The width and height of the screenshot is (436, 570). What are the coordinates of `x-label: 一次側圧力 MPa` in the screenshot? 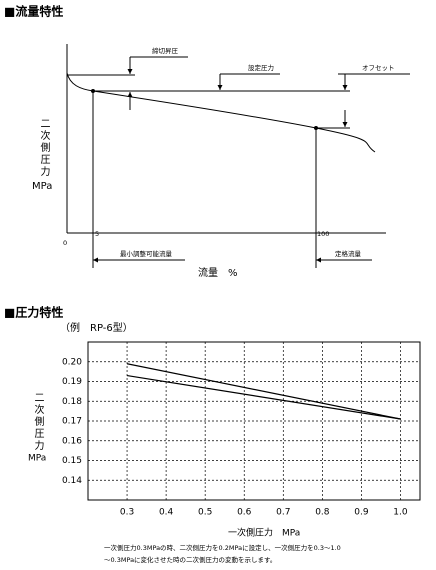 It's located at (264, 533).